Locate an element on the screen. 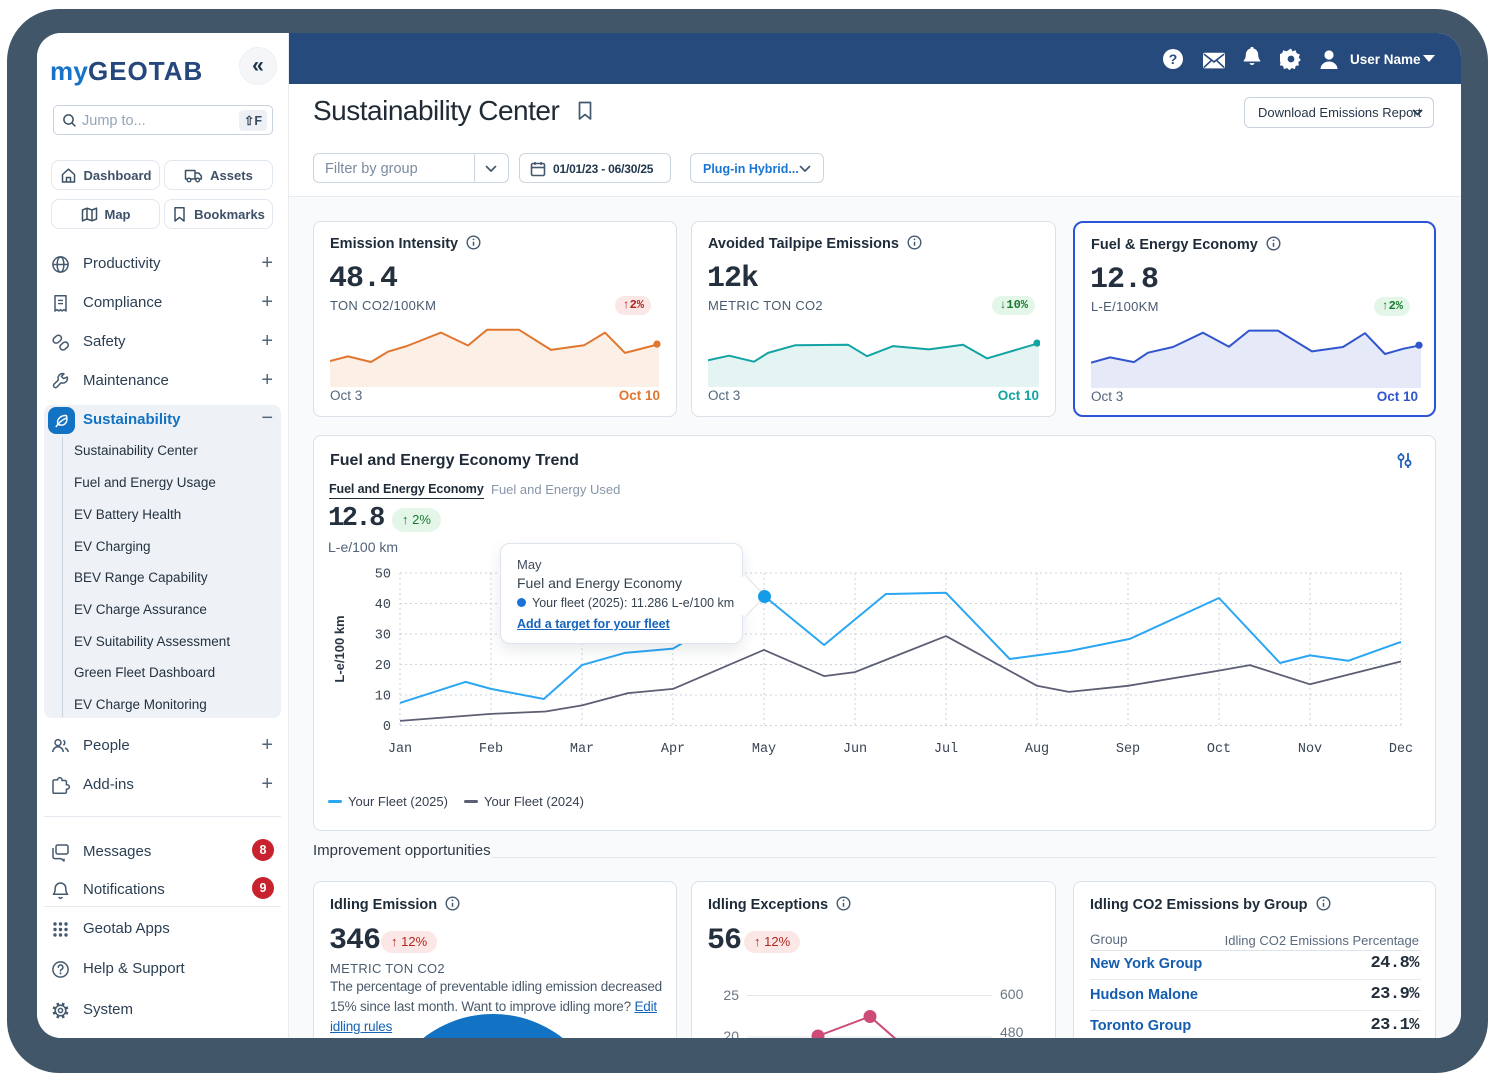 This screenshot has width=1496, height=1085. svg-text: Aug is located at coordinates (1037, 749).